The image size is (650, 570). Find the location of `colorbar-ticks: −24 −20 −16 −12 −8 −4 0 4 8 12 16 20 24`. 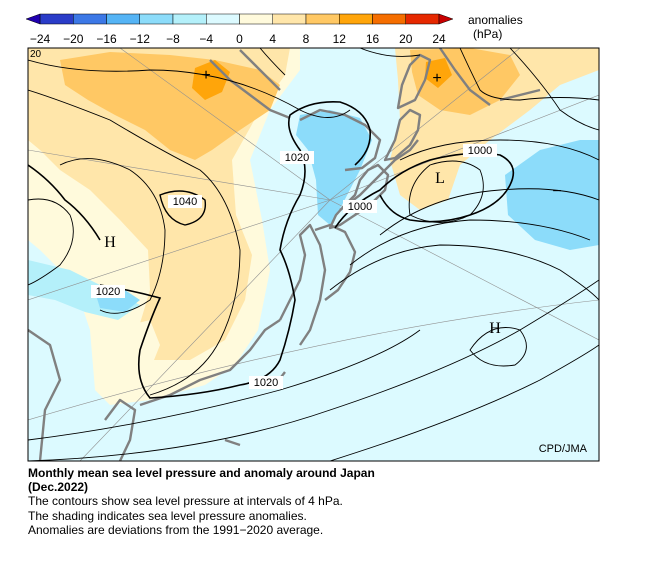

colorbar-ticks: −24 −20 −16 −12 −8 −4 0 4 8 12 16 20 24 is located at coordinates (238, 39).